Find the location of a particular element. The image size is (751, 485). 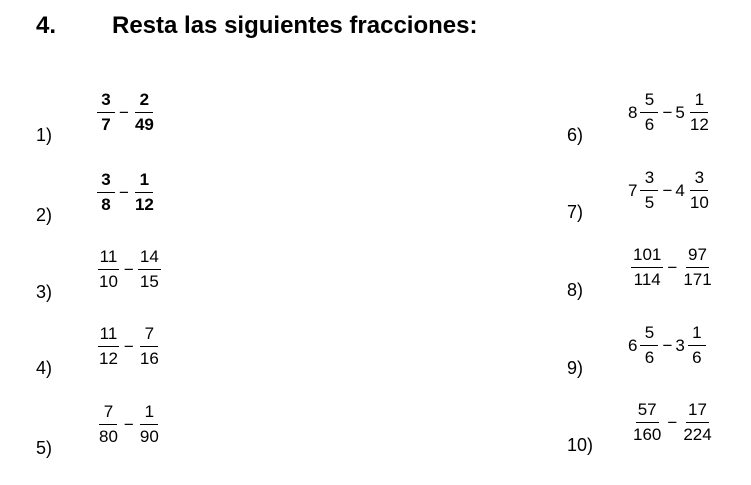

denominator: 16 is located at coordinates (149, 358).